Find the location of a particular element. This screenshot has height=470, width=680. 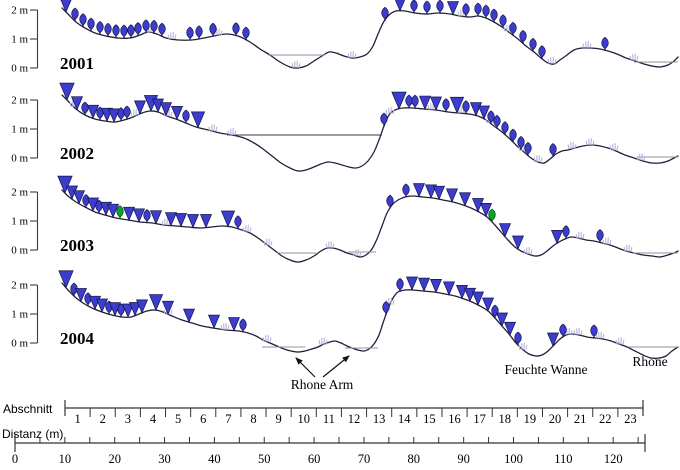

abschnitt-section-number: 20 is located at coordinates (555, 419).